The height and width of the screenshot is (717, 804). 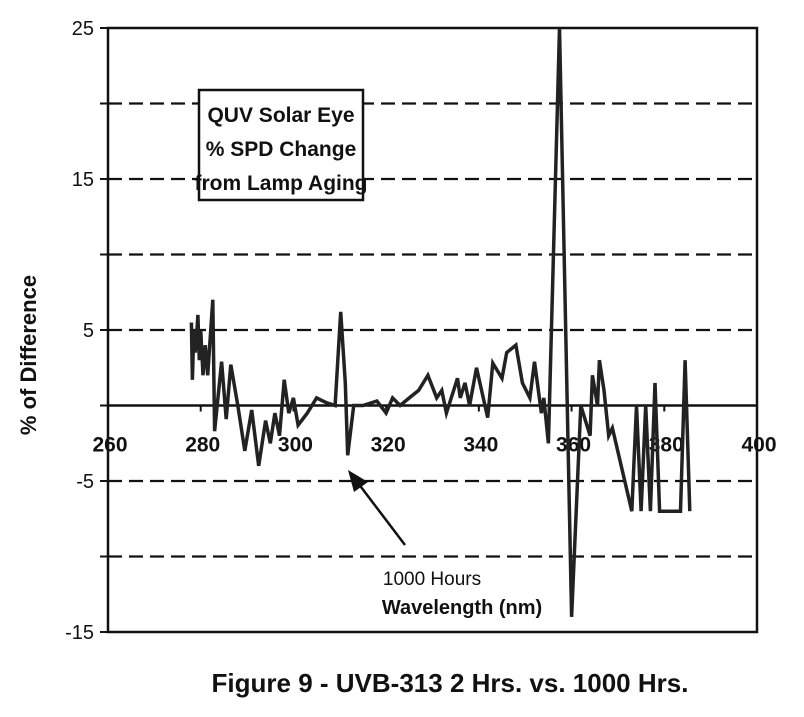 I want to click on x-tick-label: 280, so click(x=202, y=445).